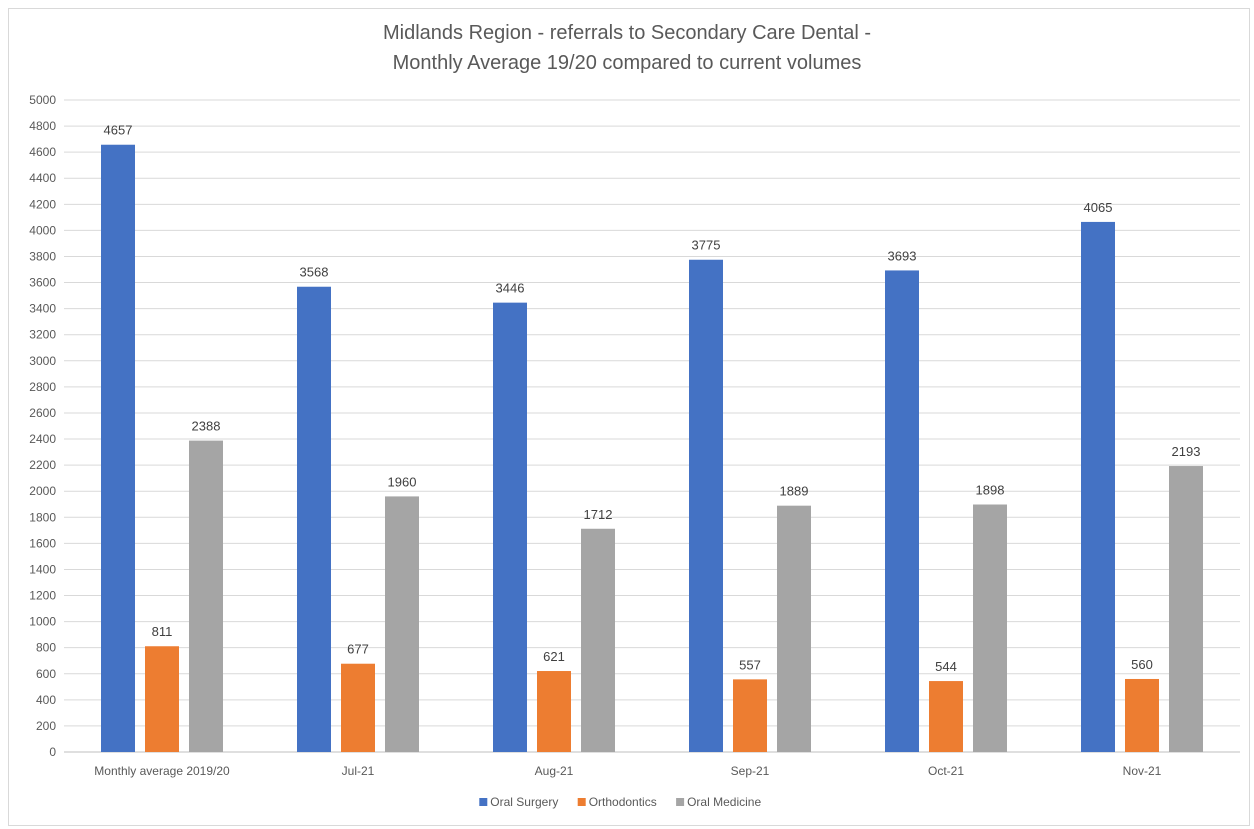 The width and height of the screenshot is (1254, 829). What do you see at coordinates (750, 664) in the screenshot?
I see `data-label: 557` at bounding box center [750, 664].